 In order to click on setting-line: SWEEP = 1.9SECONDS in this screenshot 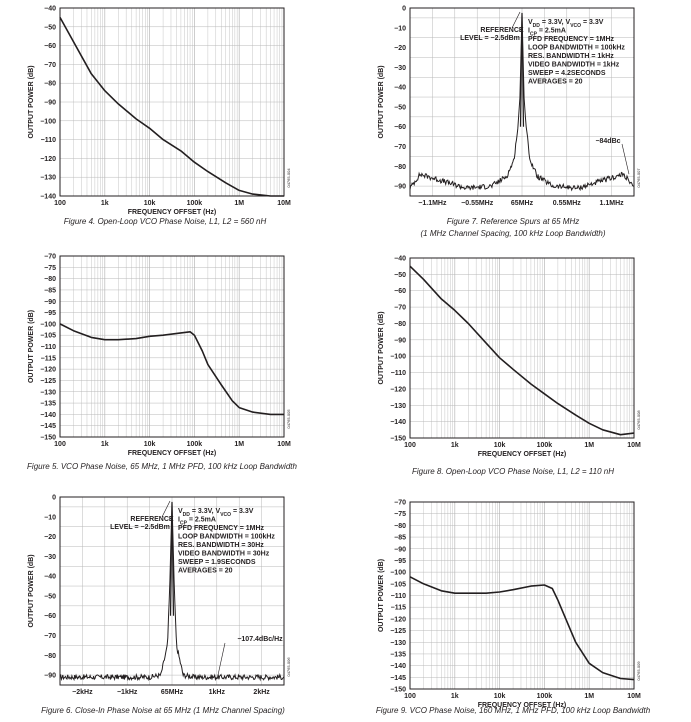, I will do `click(217, 562)`.